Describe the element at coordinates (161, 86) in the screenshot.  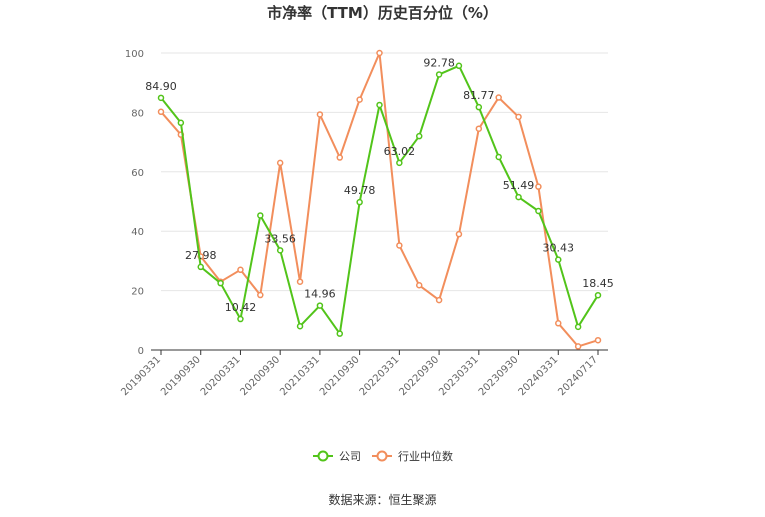
I see `data-label: 84.90` at that location.